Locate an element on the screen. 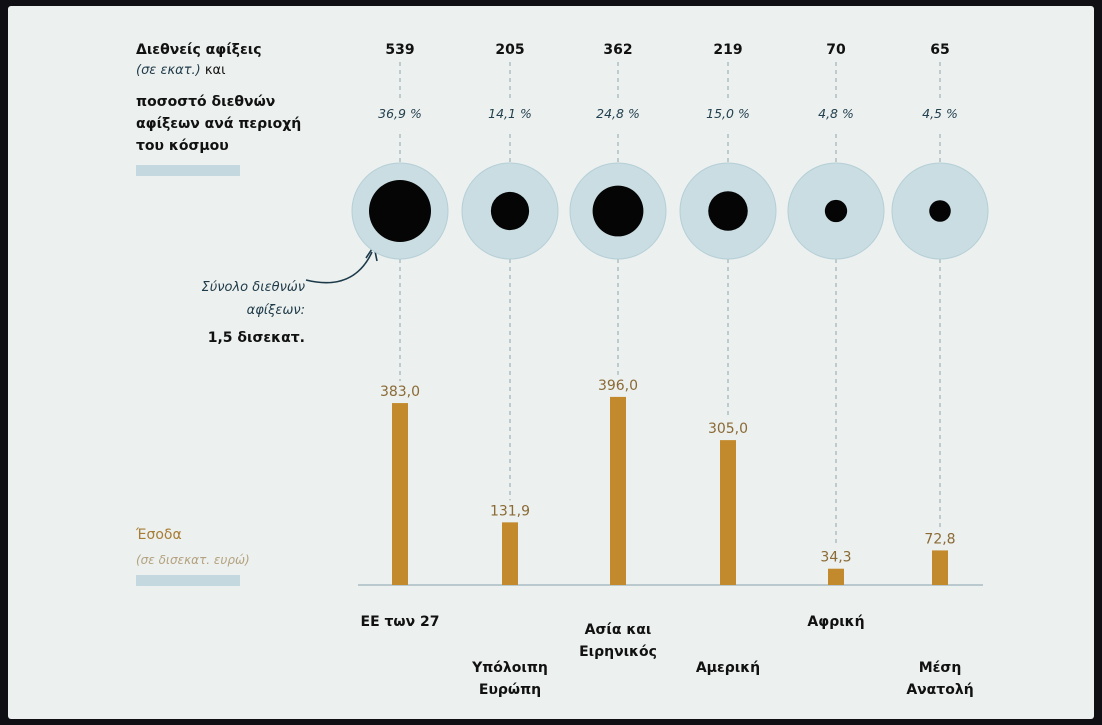 The height and width of the screenshot is (725, 1102). region-label-line: Ανατολή is located at coordinates (939, 690).